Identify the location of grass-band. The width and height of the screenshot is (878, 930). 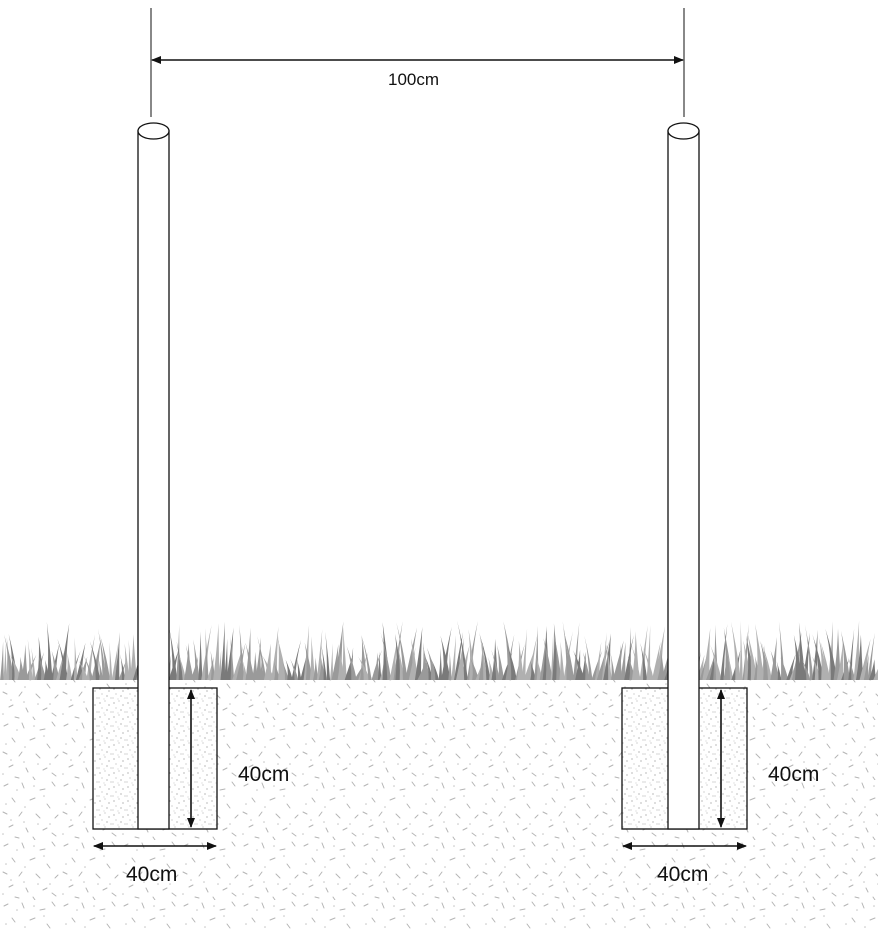
(439, 650).